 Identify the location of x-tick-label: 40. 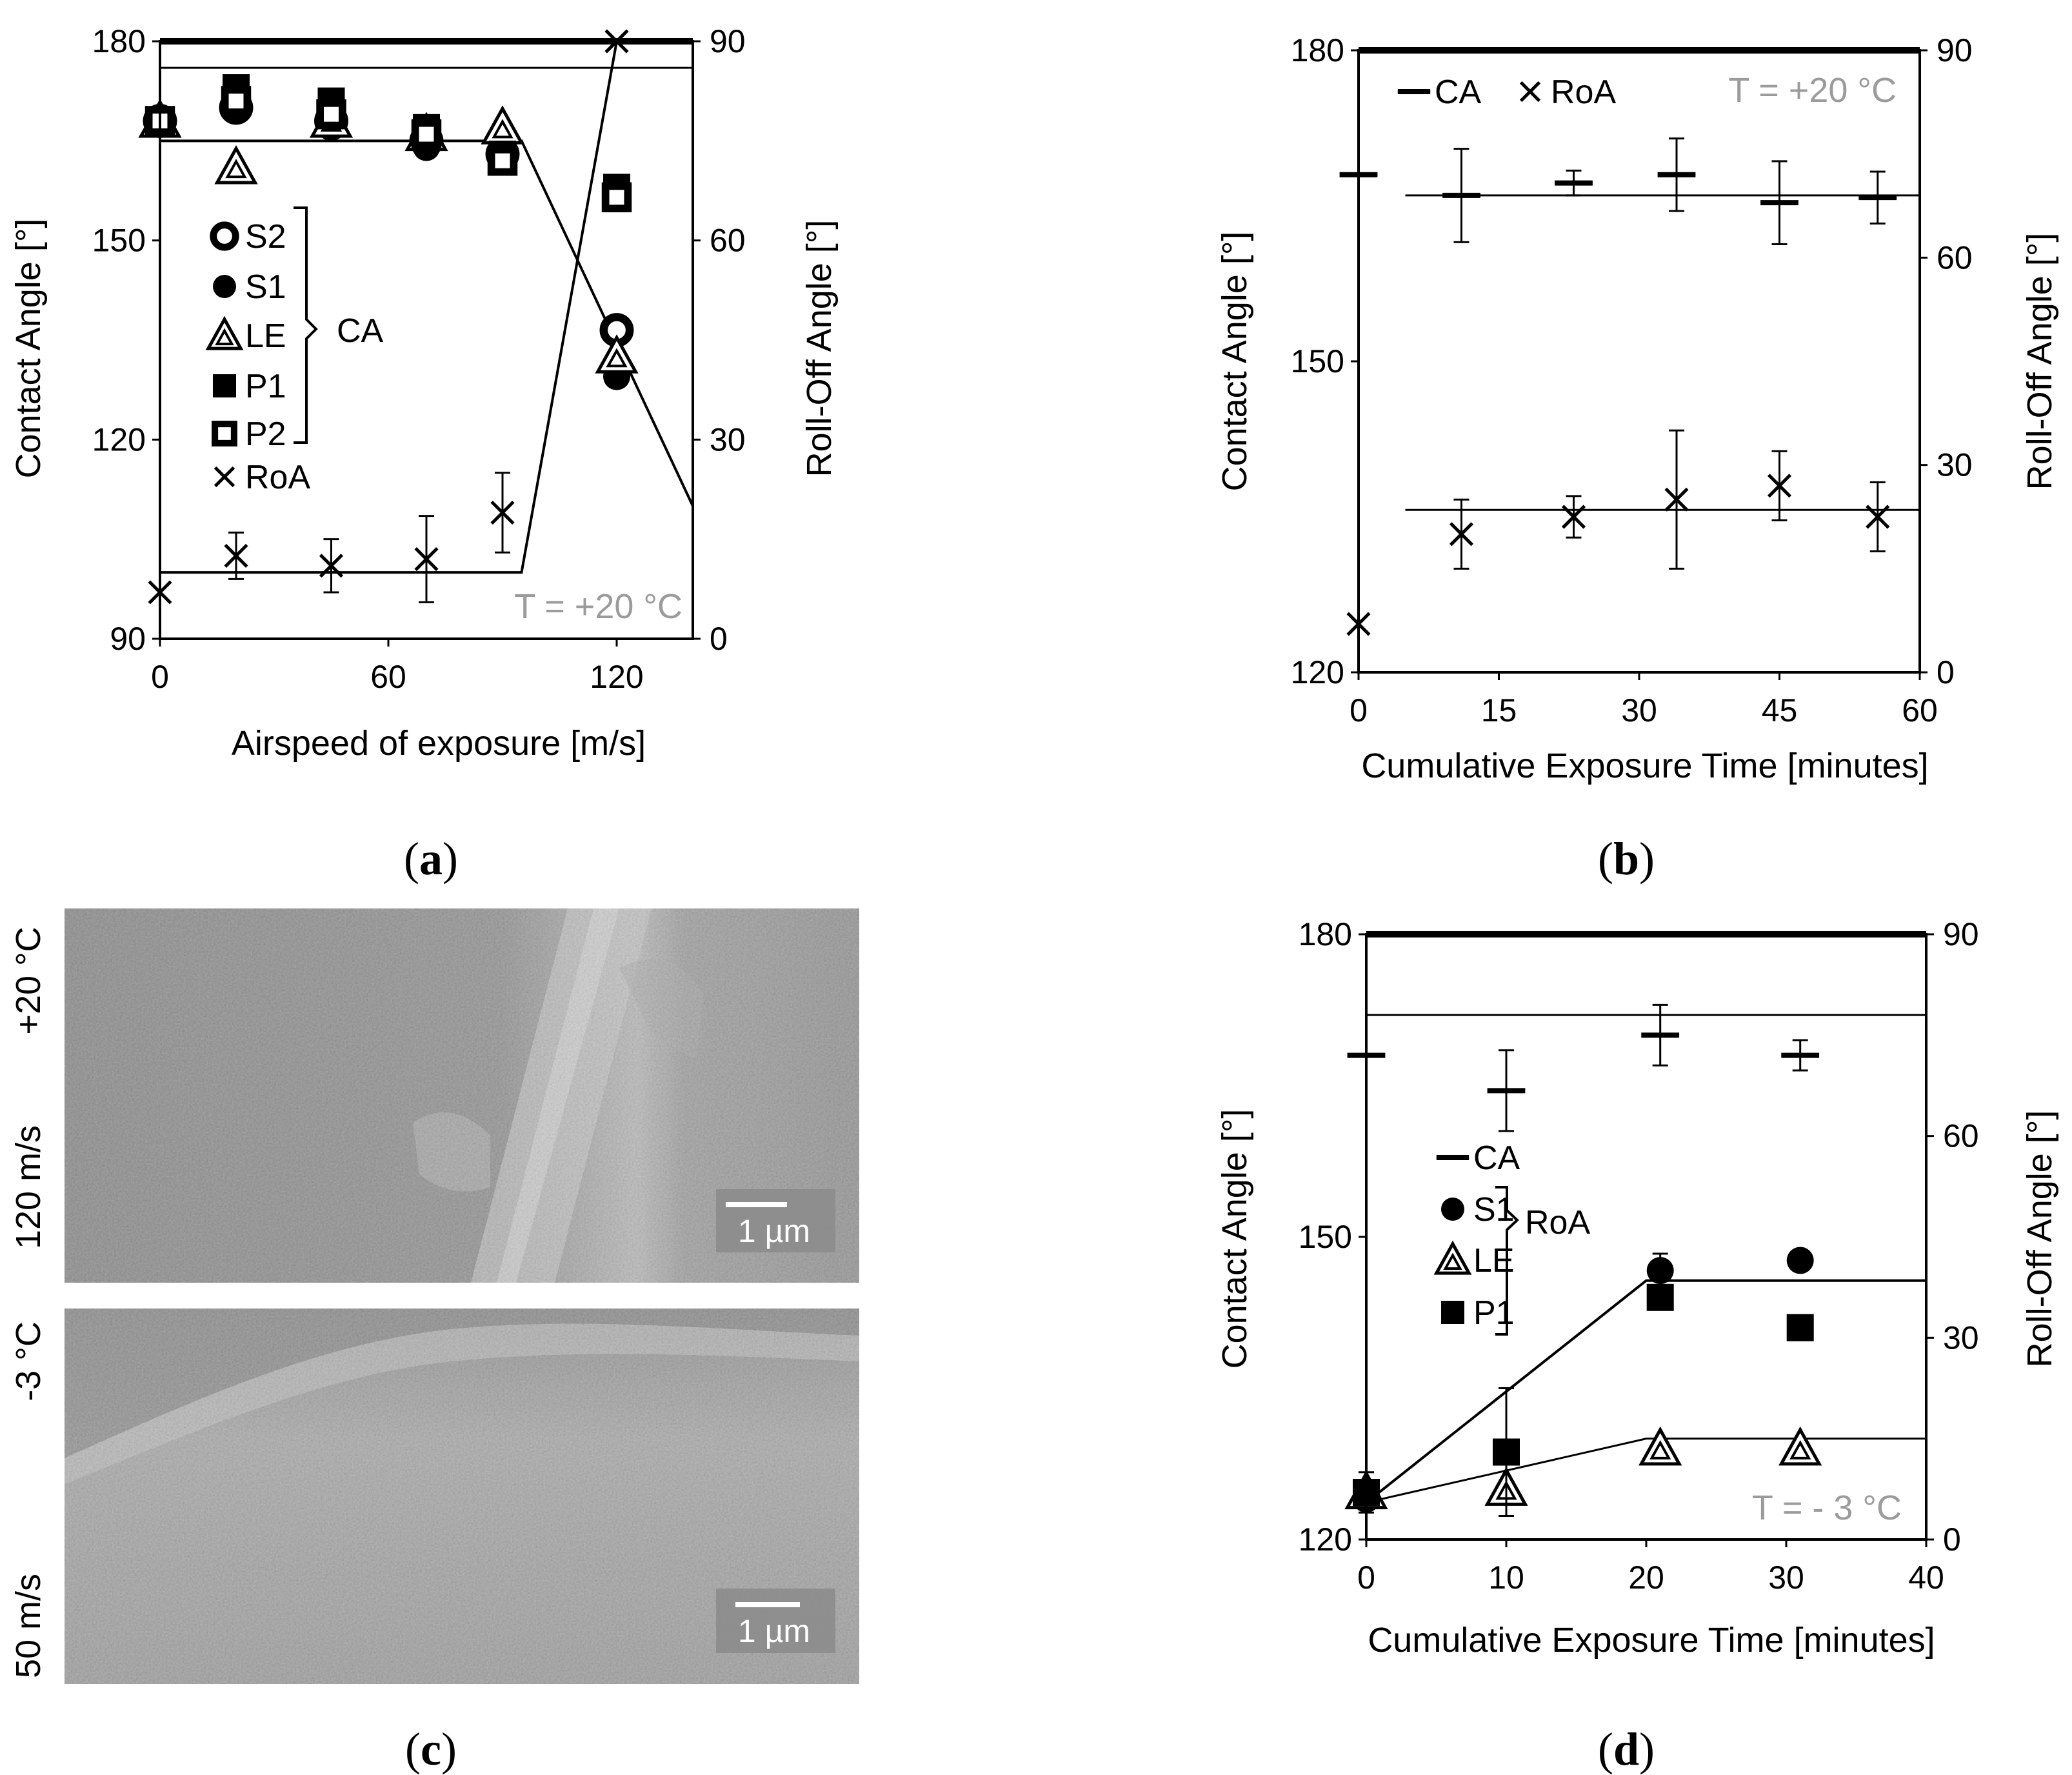
(1926, 1578).